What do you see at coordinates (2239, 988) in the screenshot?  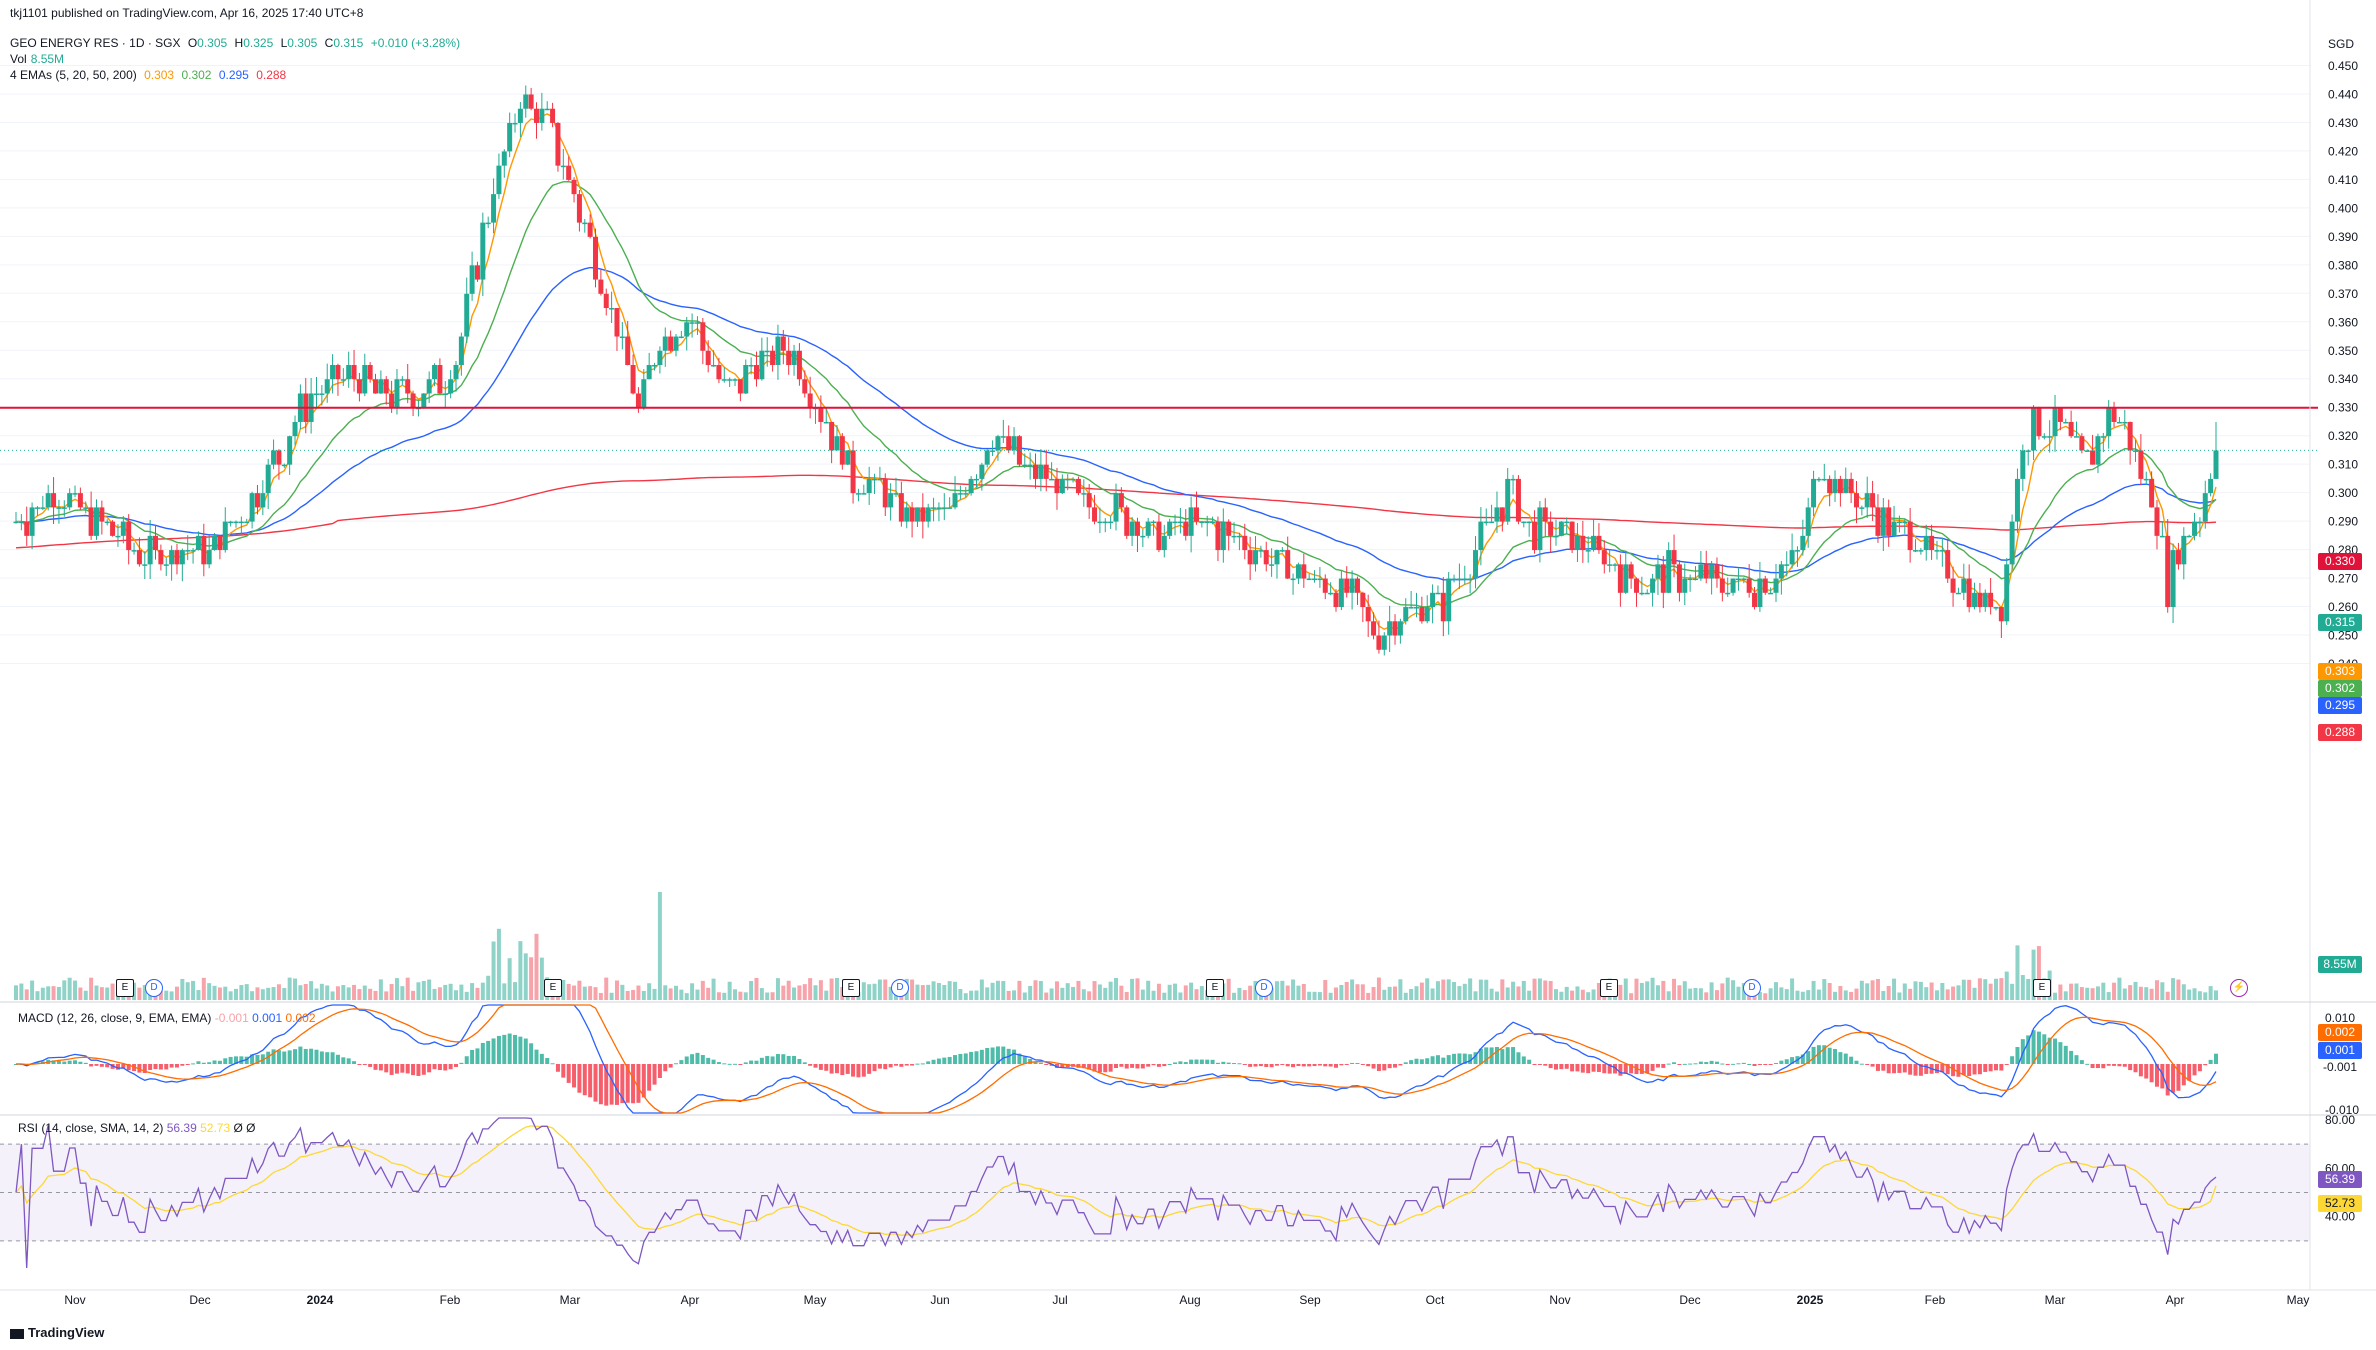 I see `alert-marker: ⚡` at bounding box center [2239, 988].